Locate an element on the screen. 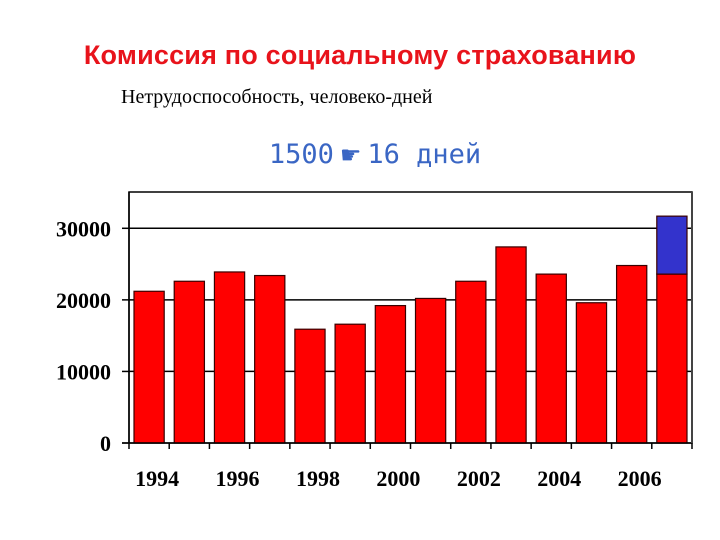 The height and width of the screenshot is (540, 720). bar-2003-base is located at coordinates (511, 345).